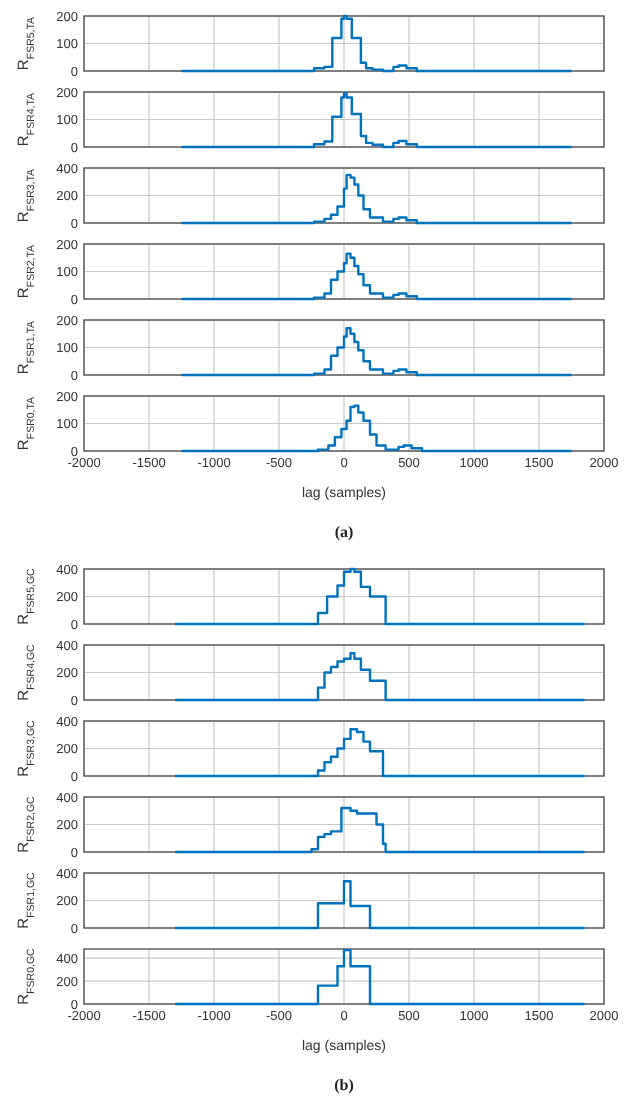  Describe the element at coordinates (344, 532) in the screenshot. I see `text: (a)` at that location.